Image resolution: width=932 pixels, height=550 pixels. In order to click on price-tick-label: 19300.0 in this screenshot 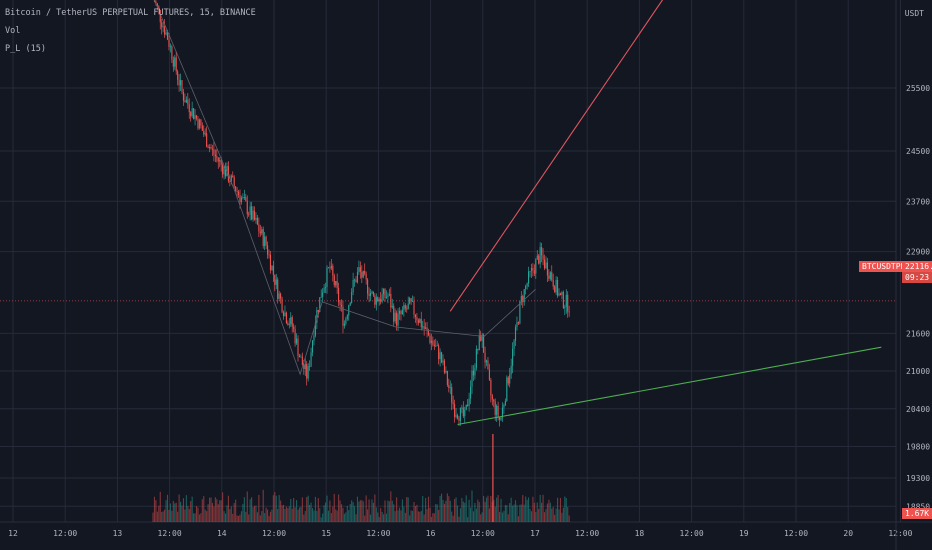, I will do `click(919, 478)`.